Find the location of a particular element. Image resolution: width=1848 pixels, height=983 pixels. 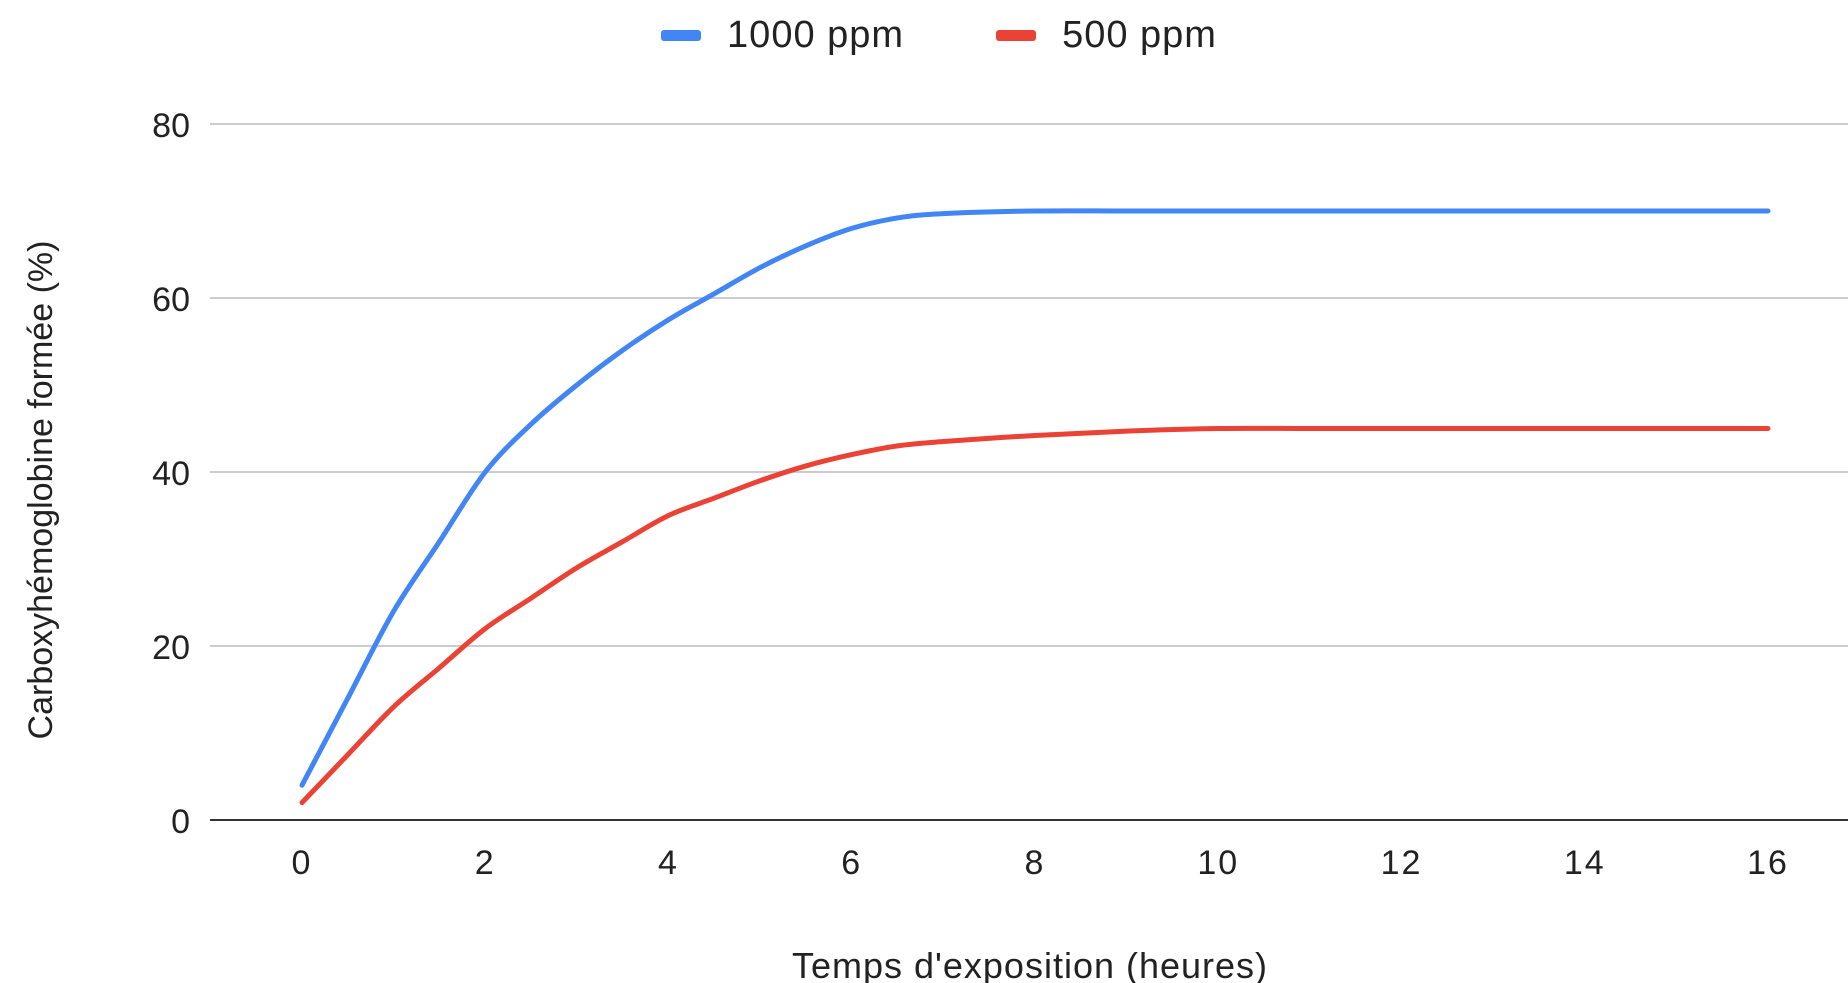

y-tick-label: 80 is located at coordinates (171, 126).